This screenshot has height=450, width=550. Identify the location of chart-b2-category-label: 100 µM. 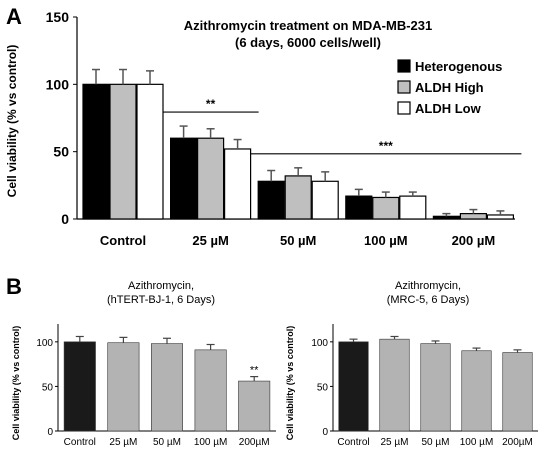
(477, 442).